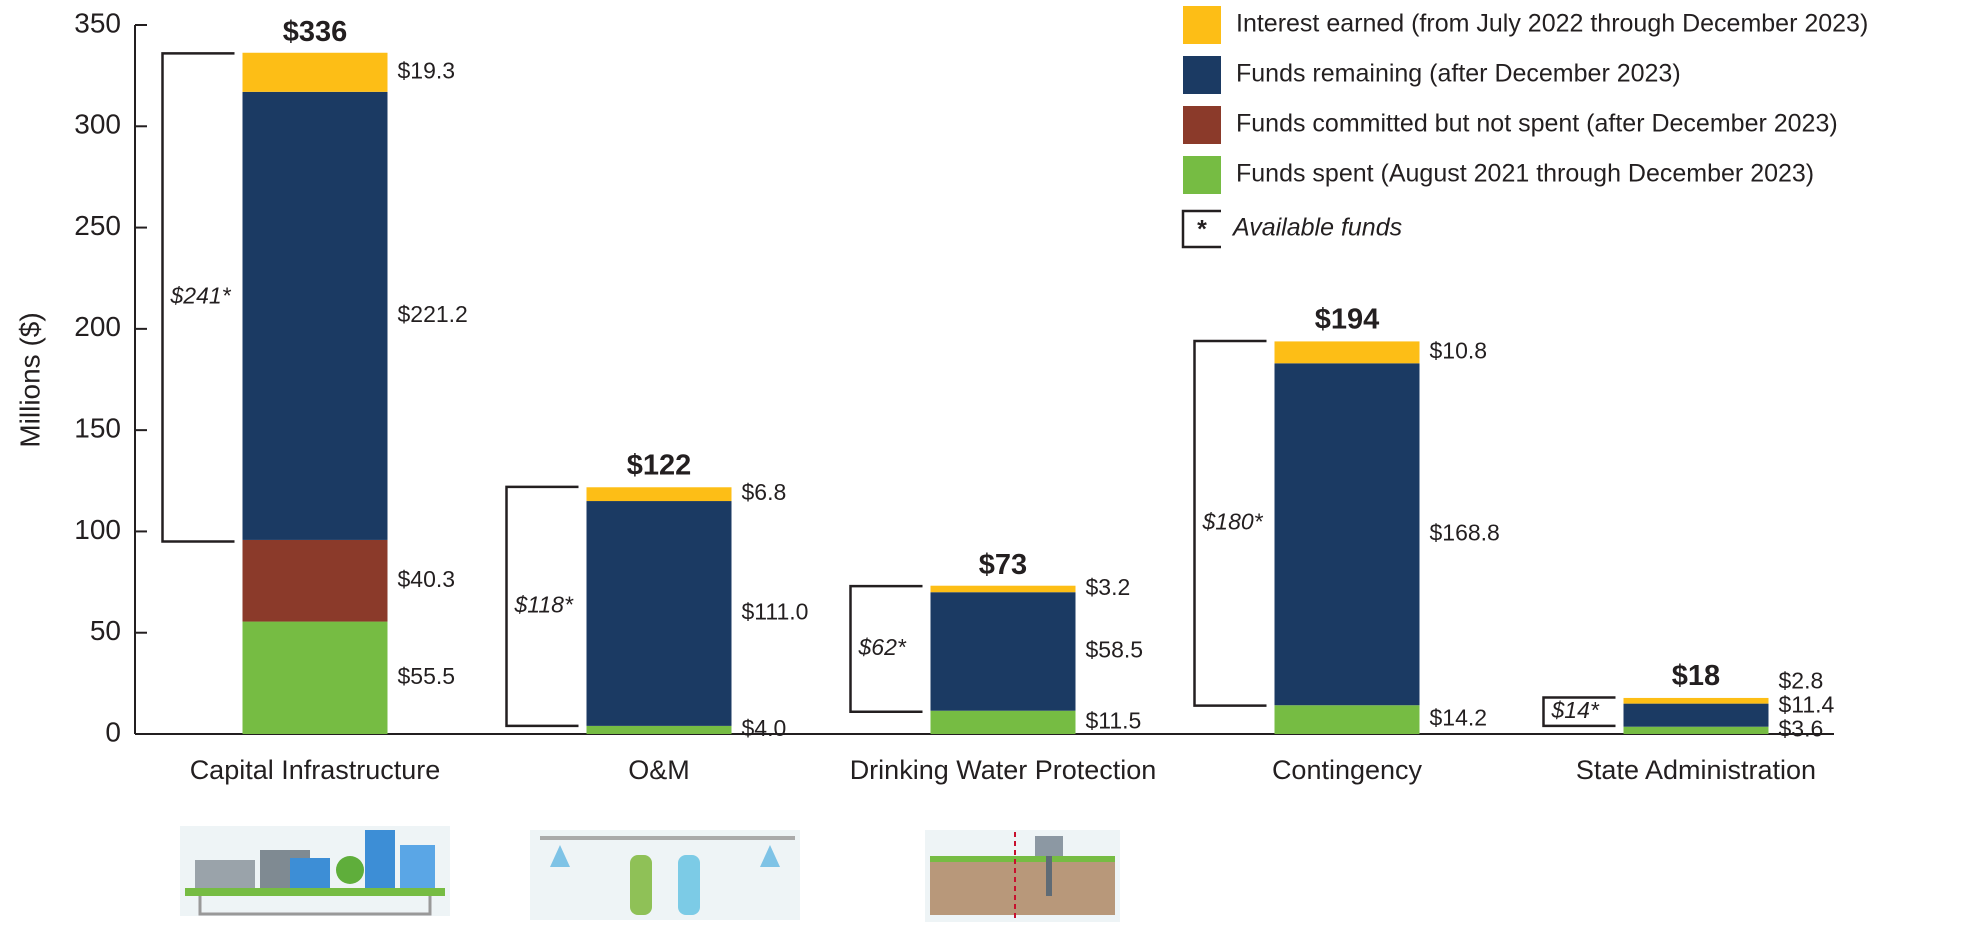 Image resolution: width=1983 pixels, height=925 pixels. I want to click on y-tick-label: 350, so click(97, 22).